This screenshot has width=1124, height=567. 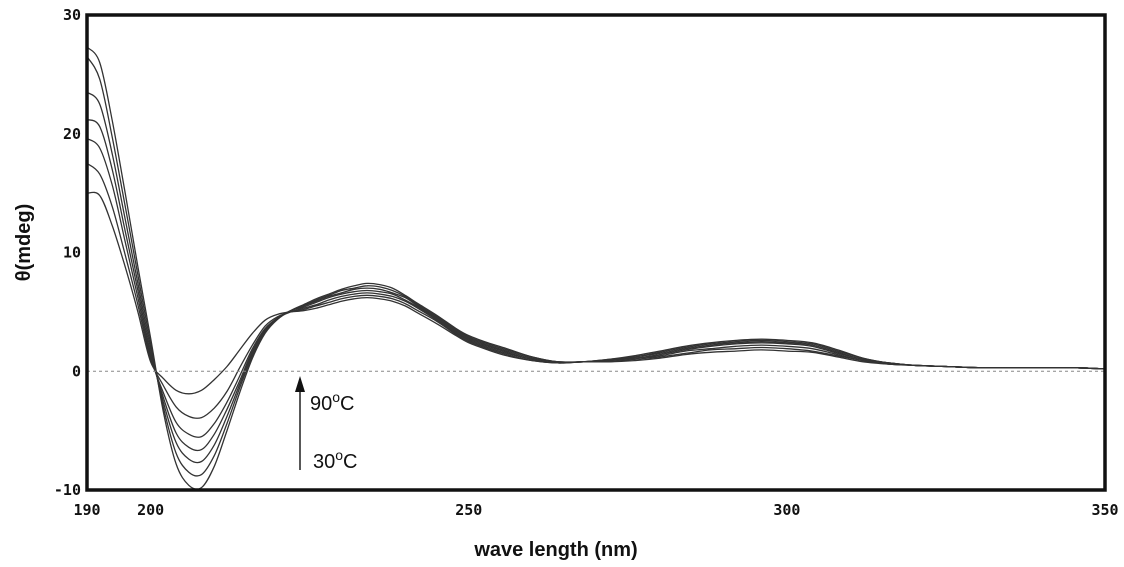 What do you see at coordinates (326, 424) in the screenshot?
I see `temperature-annotation: 90oC 30oC` at bounding box center [326, 424].